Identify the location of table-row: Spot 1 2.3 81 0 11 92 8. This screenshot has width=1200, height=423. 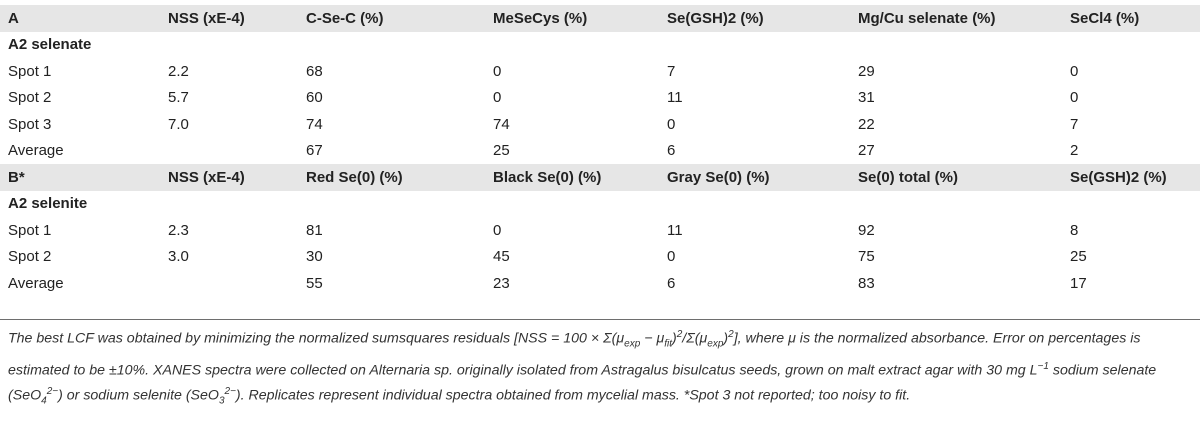
(600, 230).